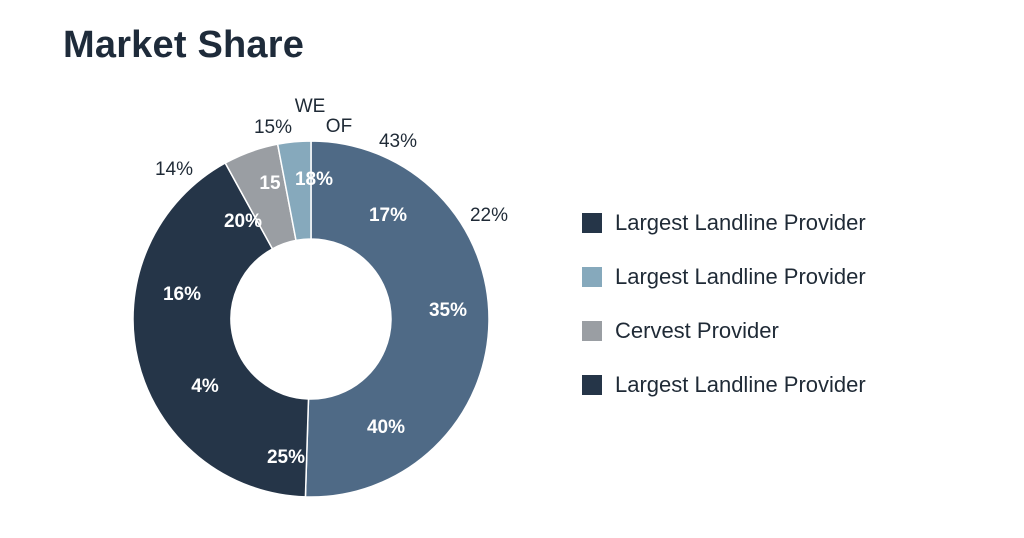 This screenshot has height=538, width=1024. Describe the element at coordinates (182, 294) in the screenshot. I see `inner-data-label: 16%` at that location.